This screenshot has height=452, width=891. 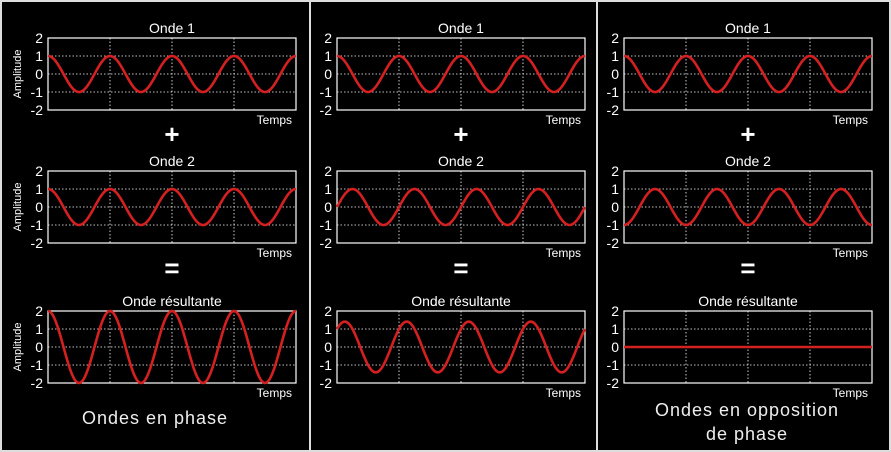 I want to click on caption-in-phase-line-1: Ondes en phase, so click(x=155, y=418).